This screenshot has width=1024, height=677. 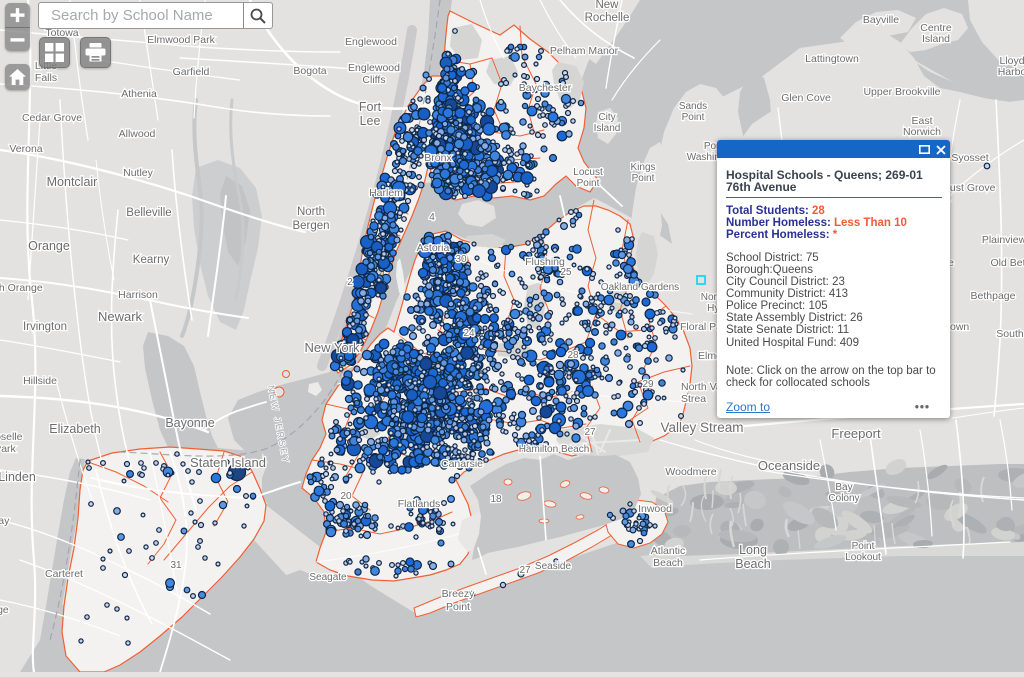 What do you see at coordinates (328, 577) in the screenshot?
I see `svg-text: Seagate` at bounding box center [328, 577].